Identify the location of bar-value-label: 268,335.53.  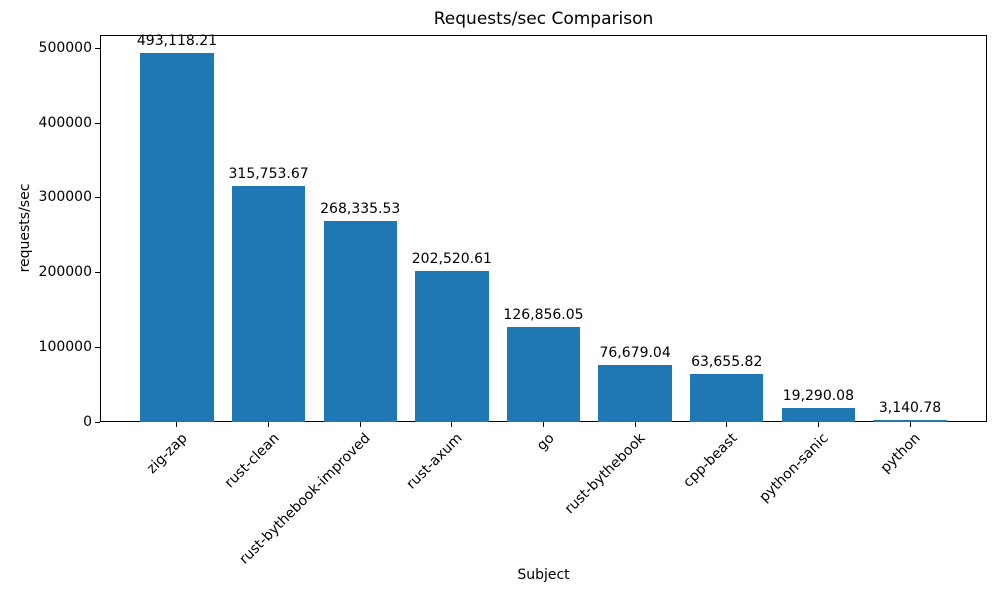
(360, 209).